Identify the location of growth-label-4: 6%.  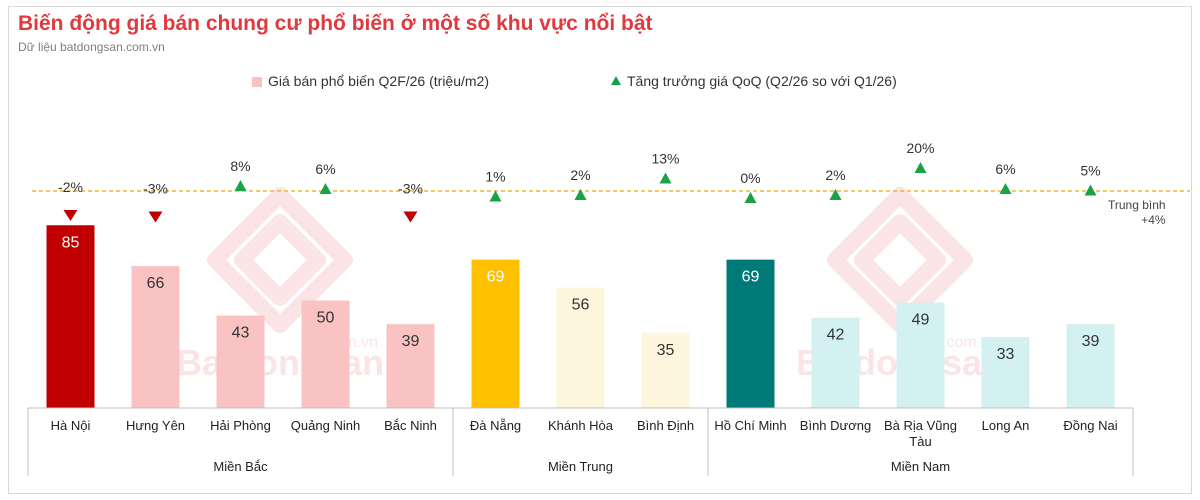
(325, 169).